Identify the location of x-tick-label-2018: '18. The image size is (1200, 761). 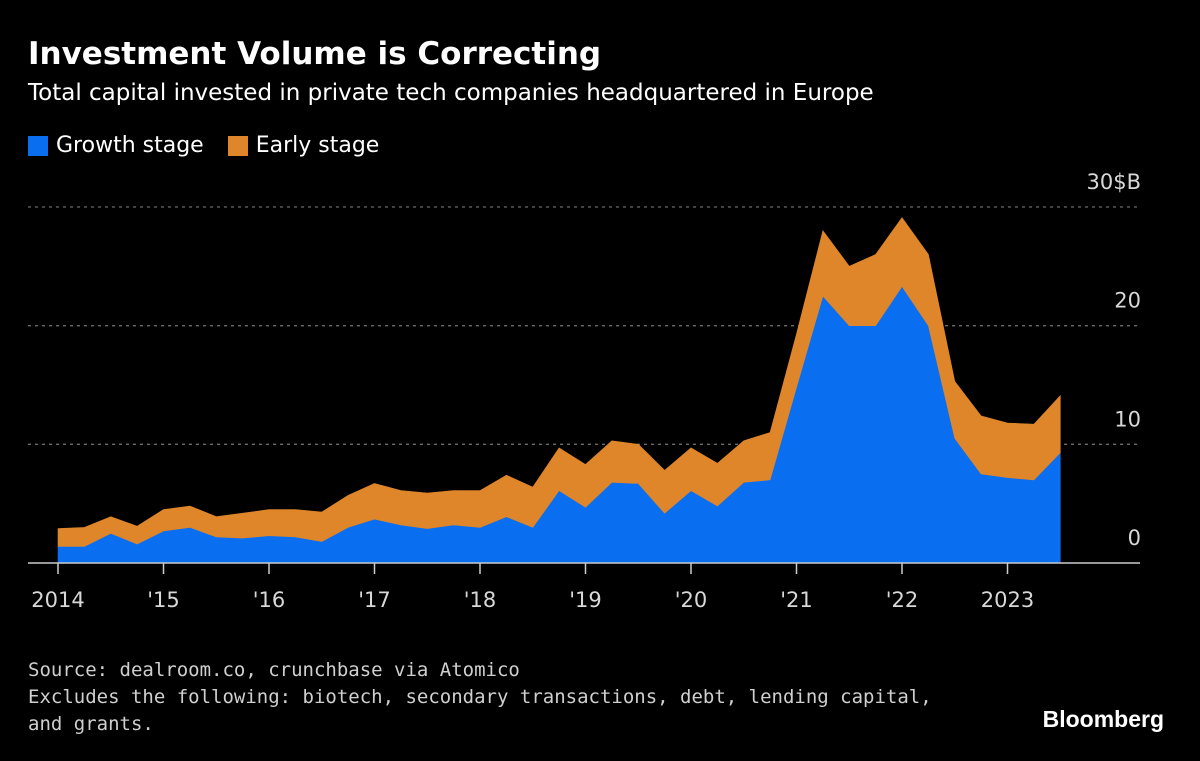
(480, 600).